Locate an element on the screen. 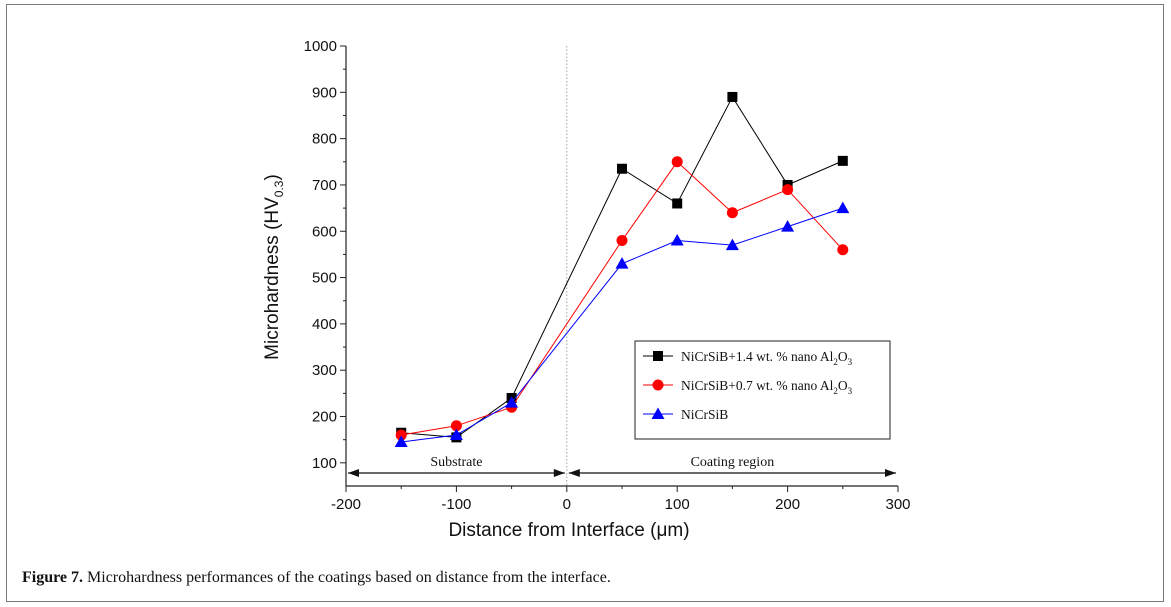  y-tick-label: 600 is located at coordinates (324, 231).